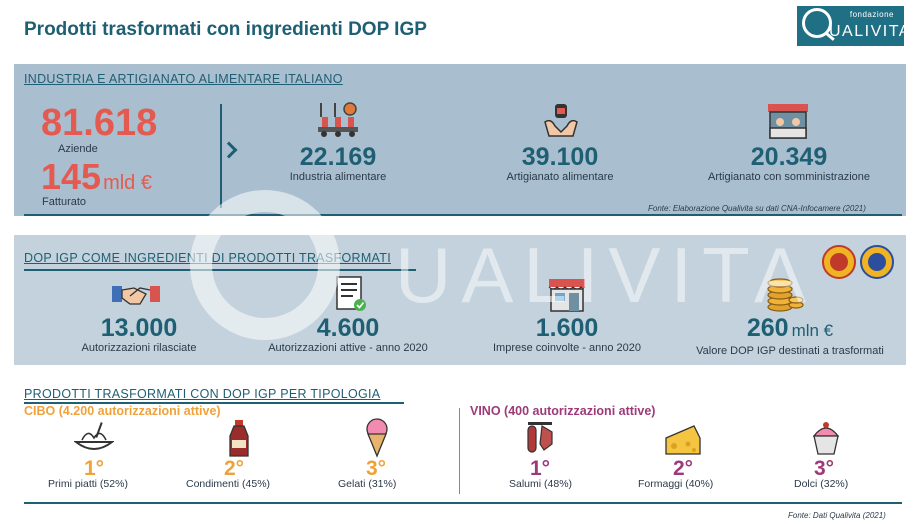 The image size is (917, 524). I want to click on aziende-label: Aziende, so click(78, 149).